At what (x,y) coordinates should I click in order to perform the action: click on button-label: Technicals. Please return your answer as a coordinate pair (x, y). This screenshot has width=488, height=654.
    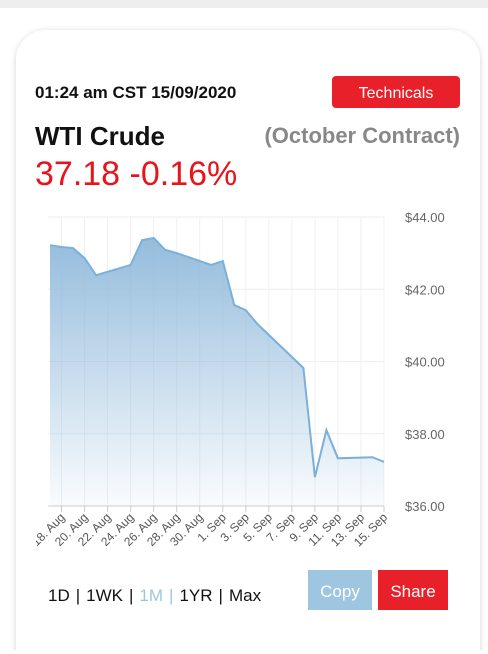
    Looking at the image, I should click on (396, 93).